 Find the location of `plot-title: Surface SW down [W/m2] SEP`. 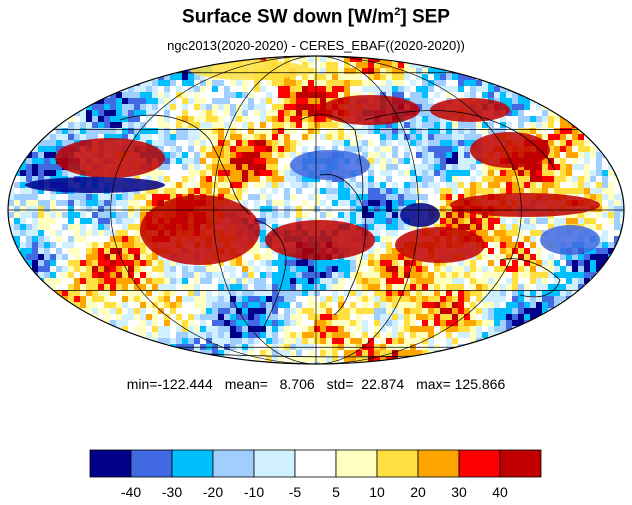

plot-title: Surface SW down [W/m2] SEP is located at coordinates (316, 17).